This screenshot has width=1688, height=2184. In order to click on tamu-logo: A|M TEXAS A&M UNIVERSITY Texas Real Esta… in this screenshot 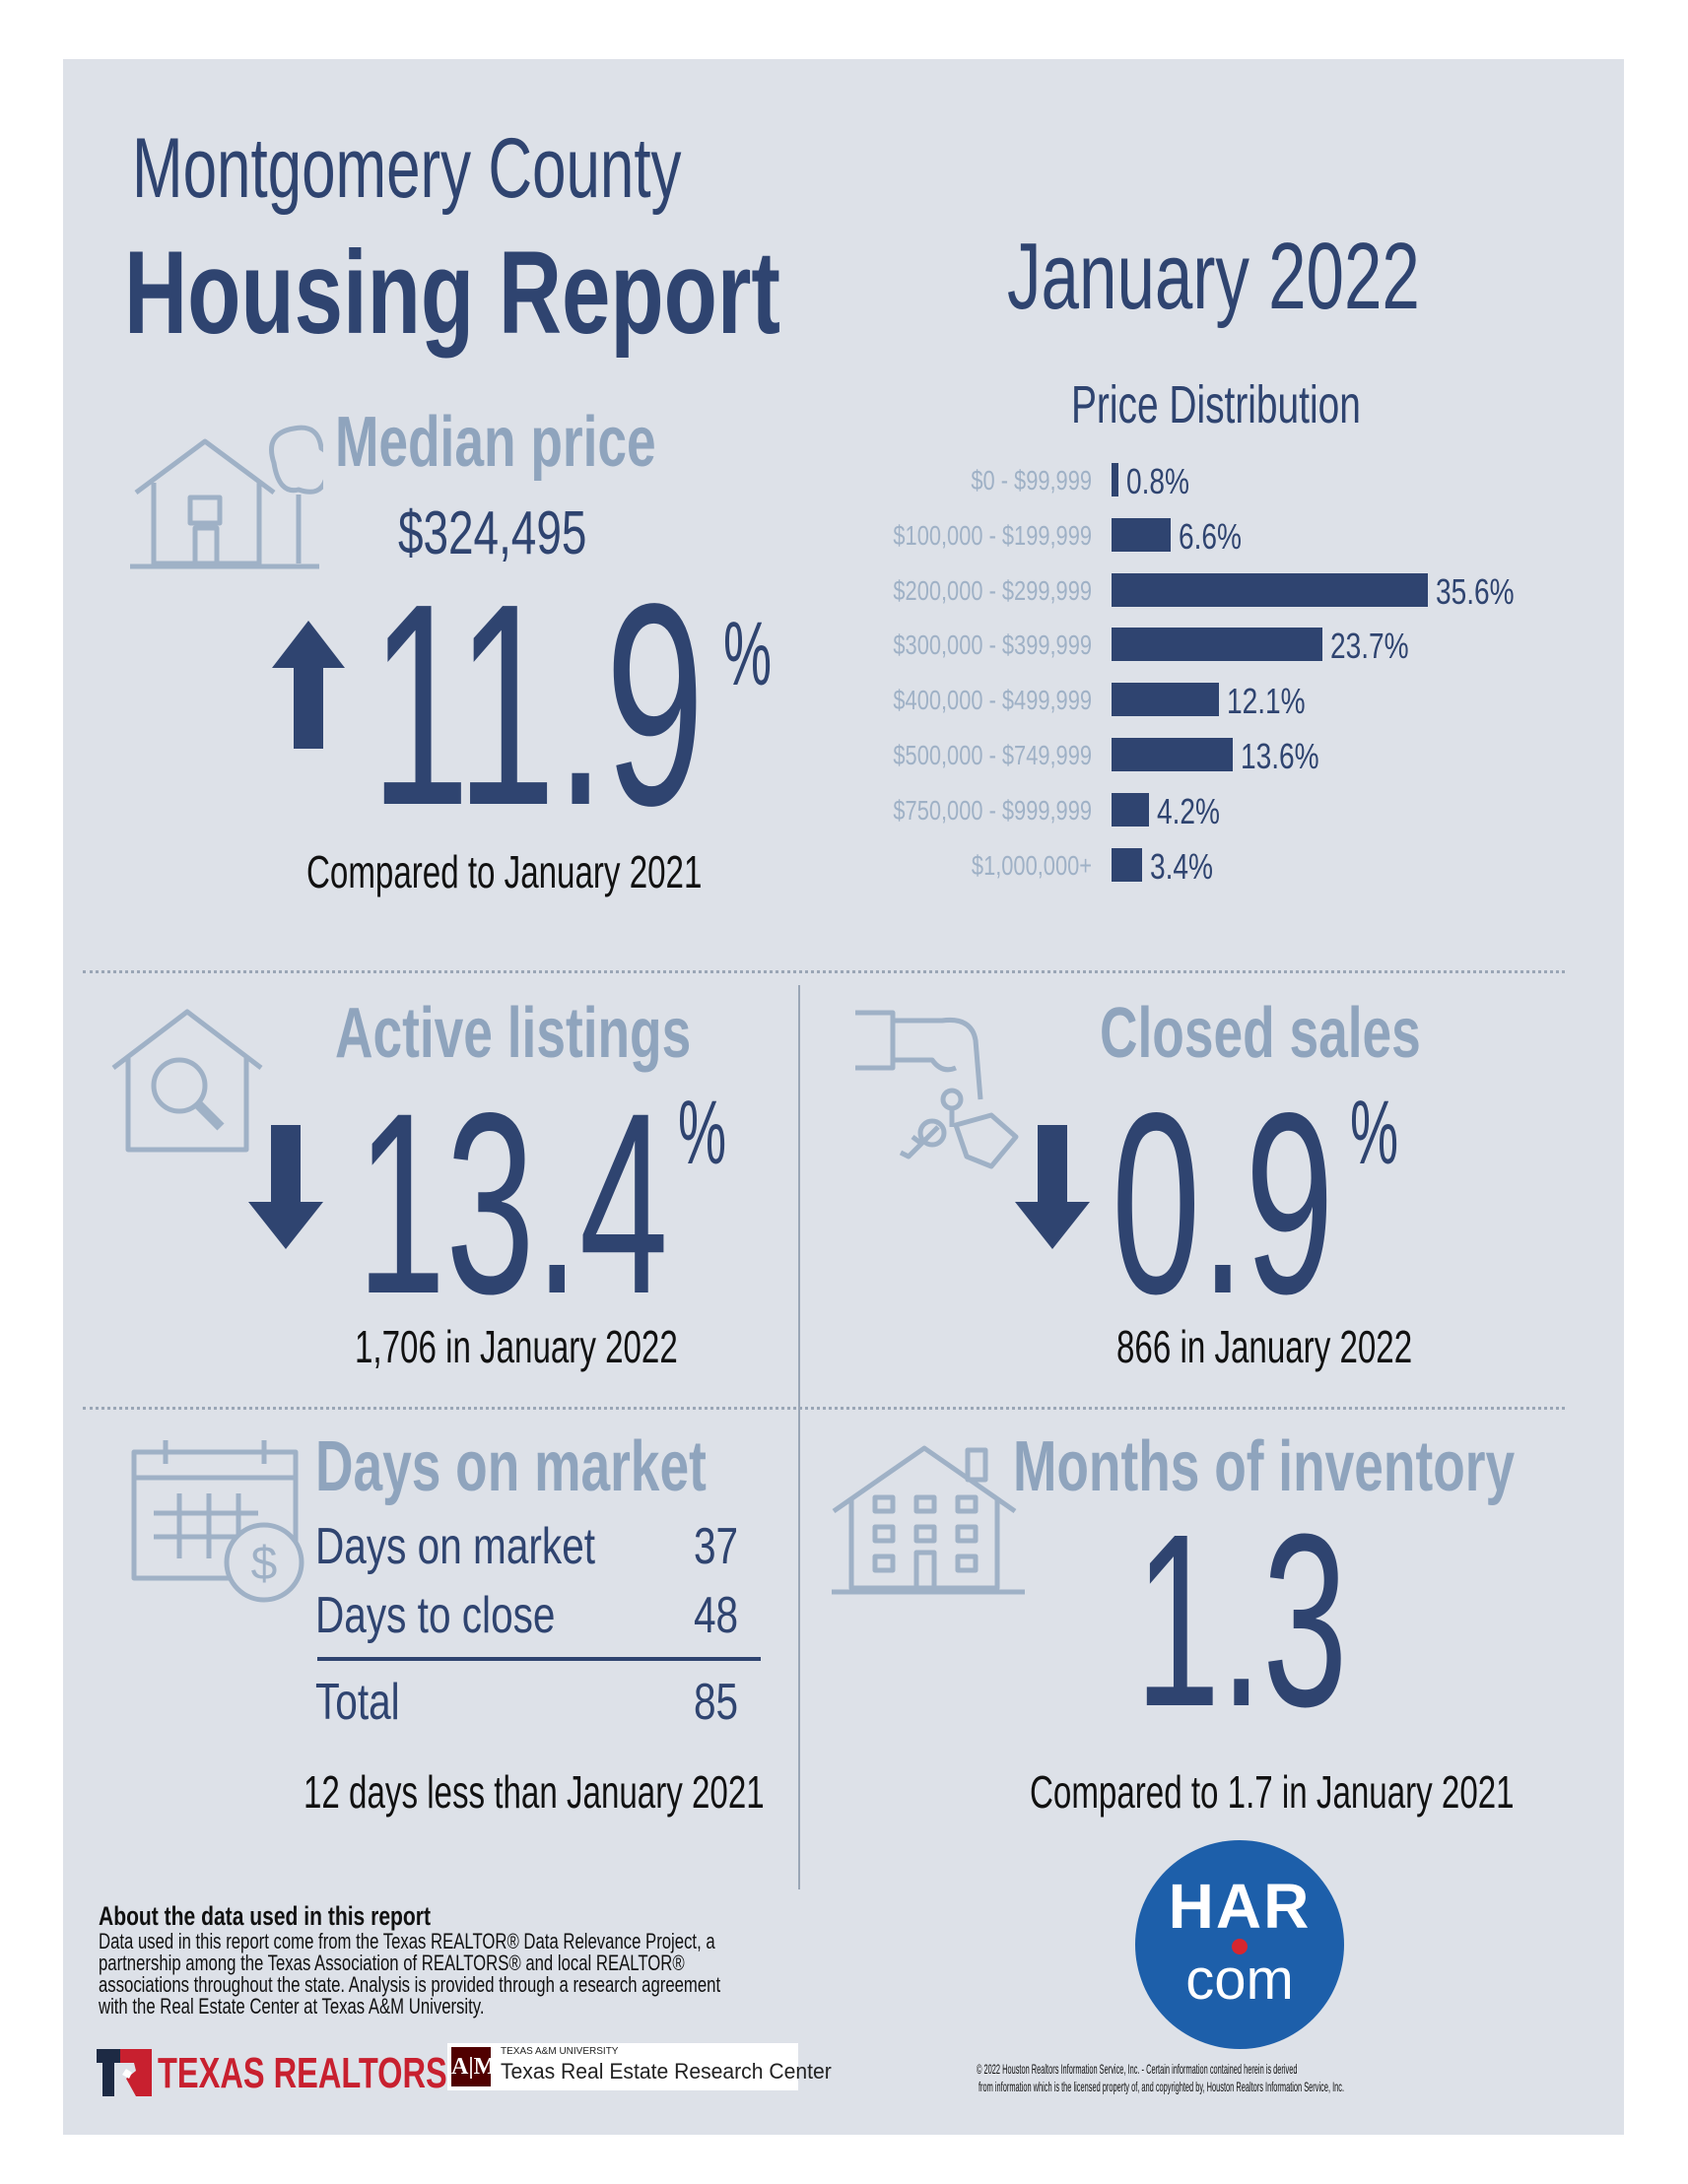, I will do `click(639, 2066)`.